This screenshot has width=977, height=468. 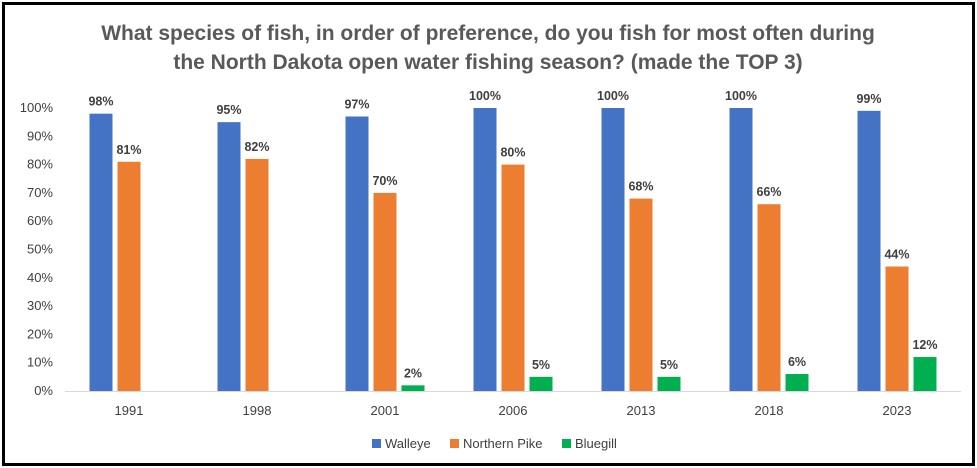 I want to click on data-label: 44%, so click(x=896, y=254).